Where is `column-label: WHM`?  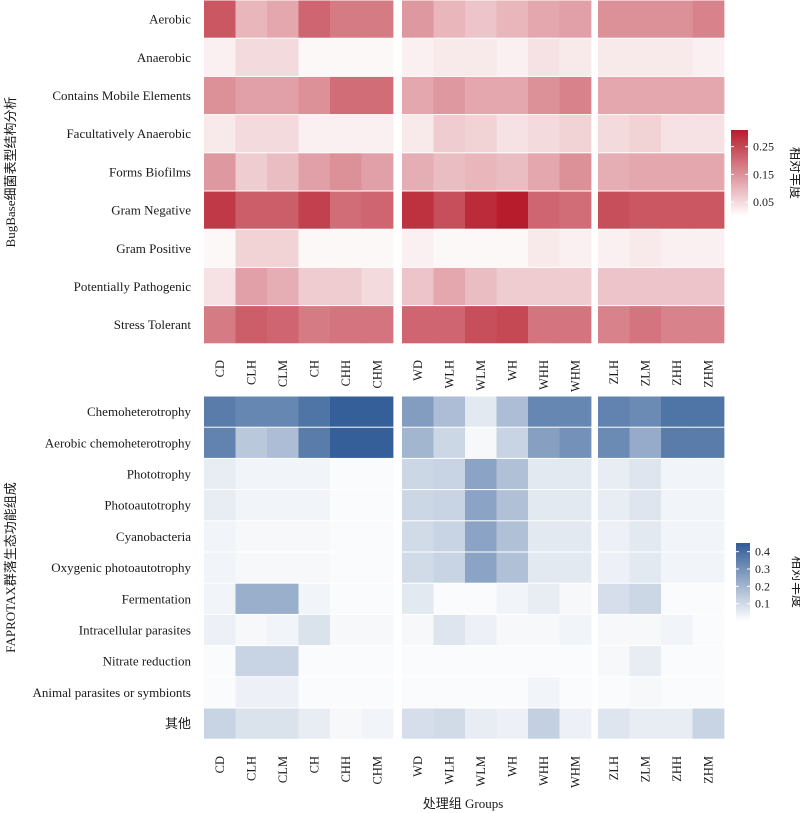 column-label: WHM is located at coordinates (575, 376).